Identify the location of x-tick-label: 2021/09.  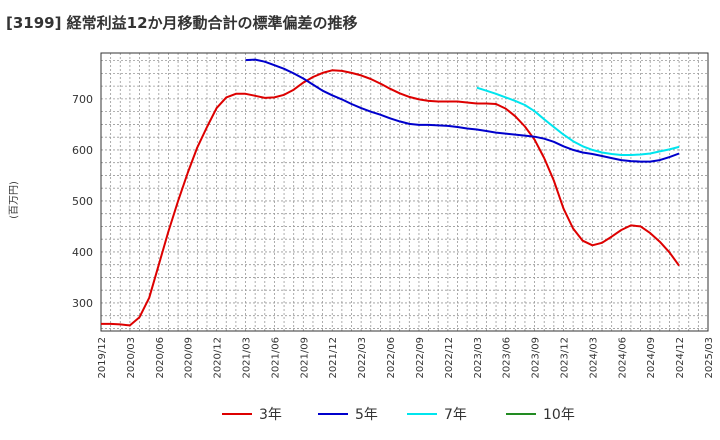
(304, 358).